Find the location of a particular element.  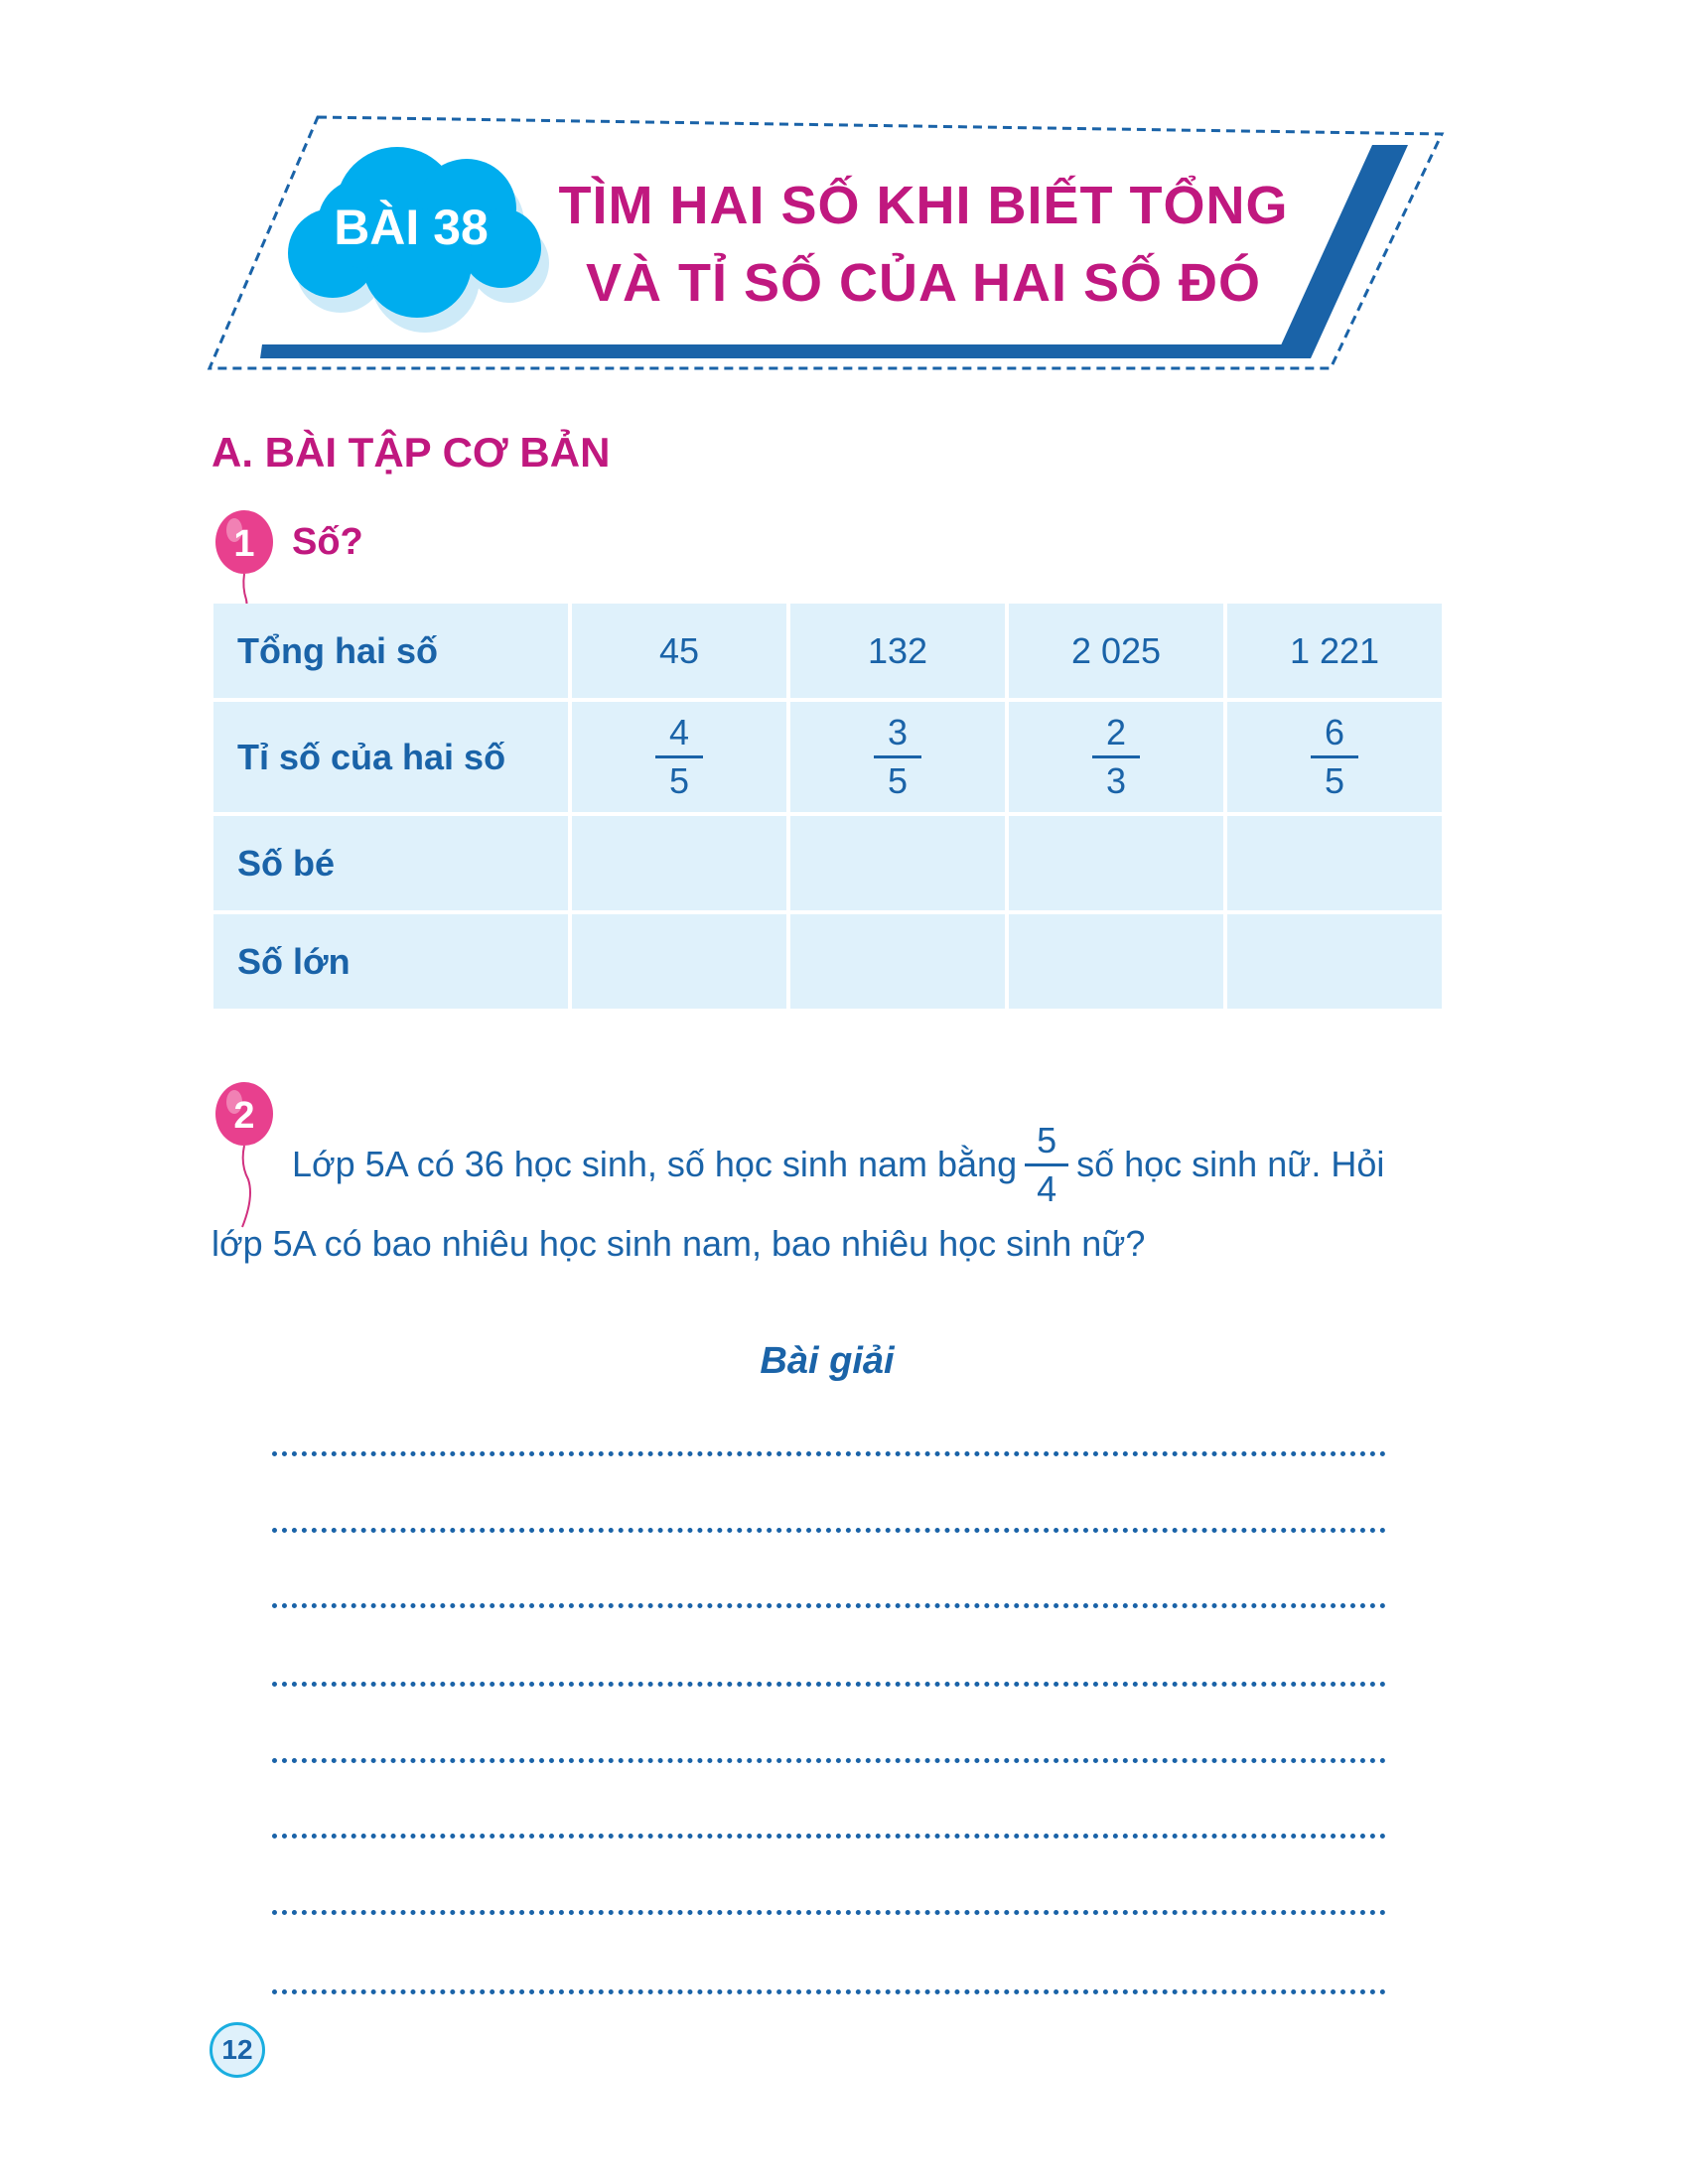

lesson-title-line2: VÀ TỈ SỐ CỦA HAI SỐ ĐÓ is located at coordinates (923, 283).